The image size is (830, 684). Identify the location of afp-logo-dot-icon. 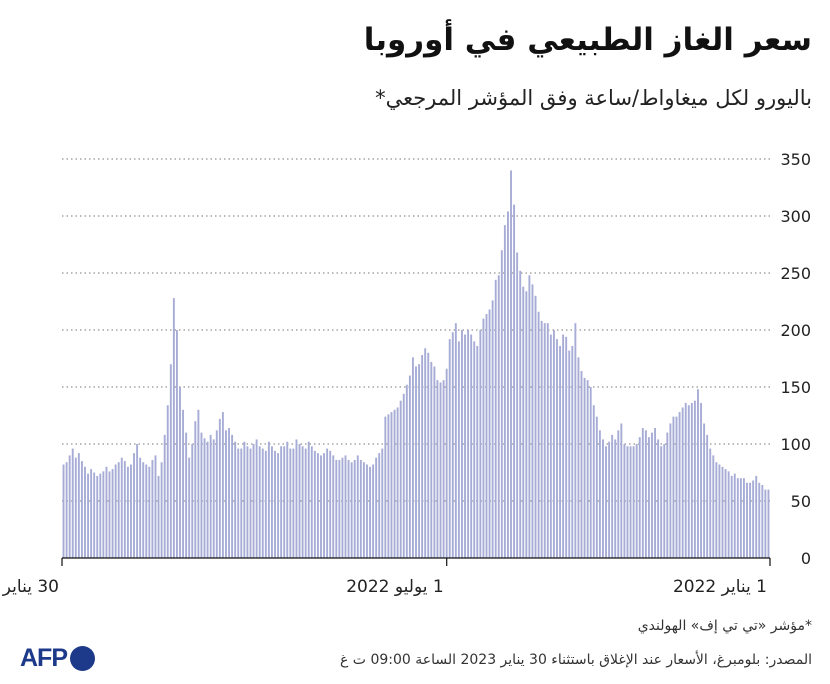
(82, 658).